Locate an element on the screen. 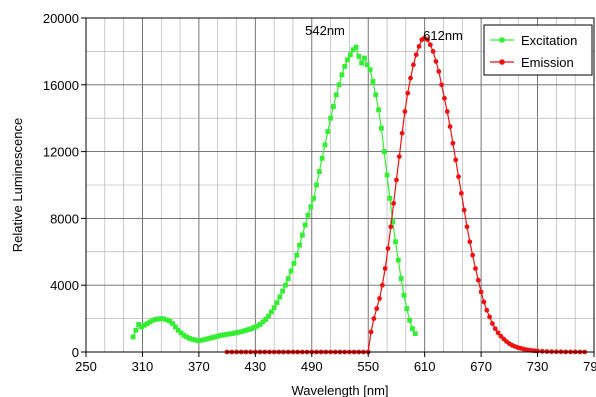 The height and width of the screenshot is (397, 596). x-tick-label: 730 is located at coordinates (538, 366).